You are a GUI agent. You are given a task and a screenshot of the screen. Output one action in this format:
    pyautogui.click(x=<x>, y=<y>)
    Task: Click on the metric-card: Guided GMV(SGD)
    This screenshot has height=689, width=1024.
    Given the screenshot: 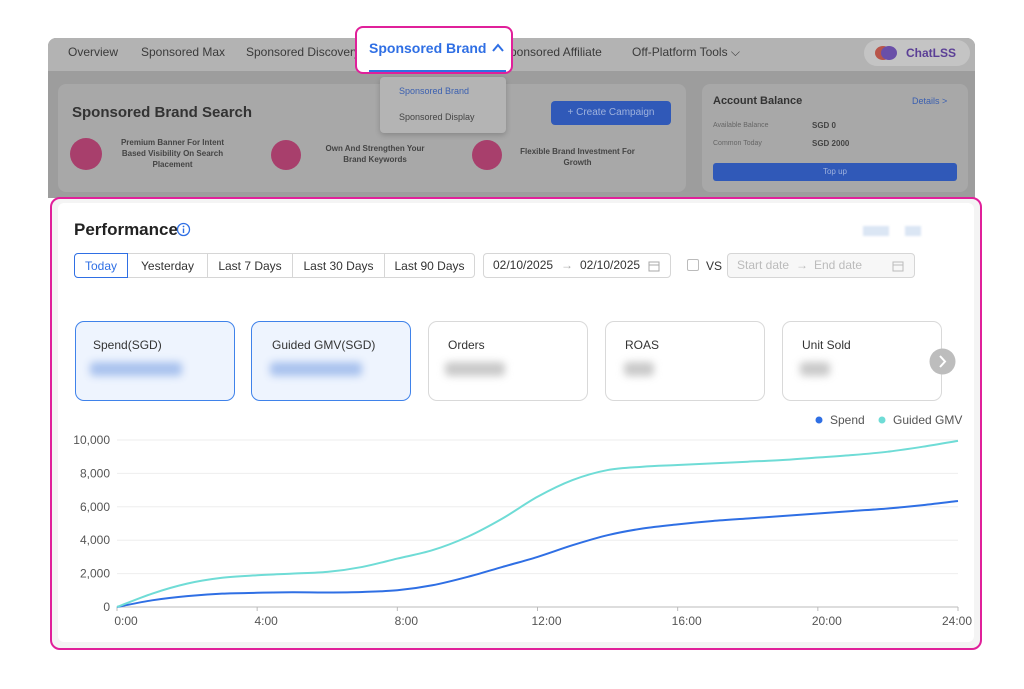 What is the action you would take?
    pyautogui.click(x=331, y=361)
    